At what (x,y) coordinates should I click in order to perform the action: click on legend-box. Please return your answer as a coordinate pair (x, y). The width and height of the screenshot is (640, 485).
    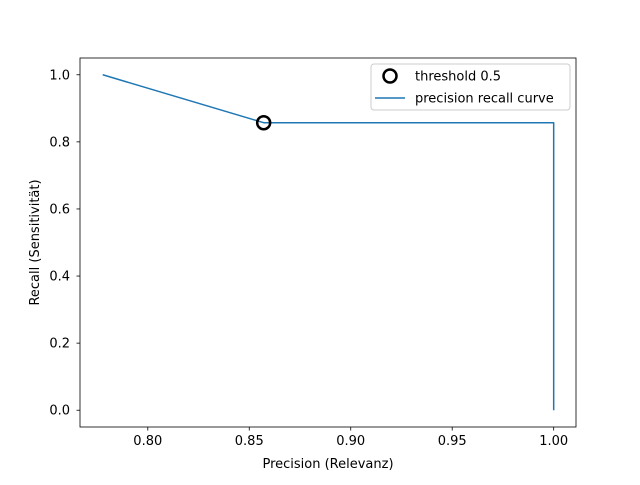
    Looking at the image, I should click on (470, 87).